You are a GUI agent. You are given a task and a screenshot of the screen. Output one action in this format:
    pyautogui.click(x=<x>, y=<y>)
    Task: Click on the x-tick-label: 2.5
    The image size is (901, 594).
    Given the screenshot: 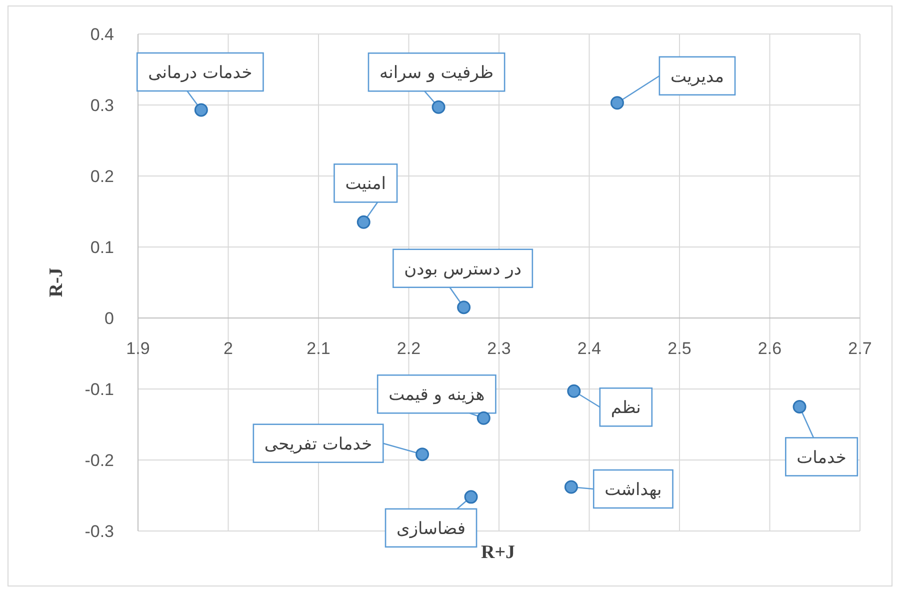 What is the action you would take?
    pyautogui.click(x=680, y=348)
    